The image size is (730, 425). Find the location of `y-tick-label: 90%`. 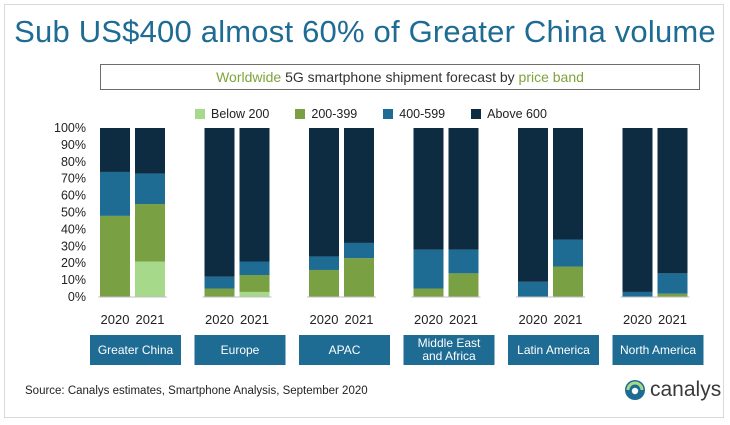

y-tick-label: 90% is located at coordinates (73, 145).